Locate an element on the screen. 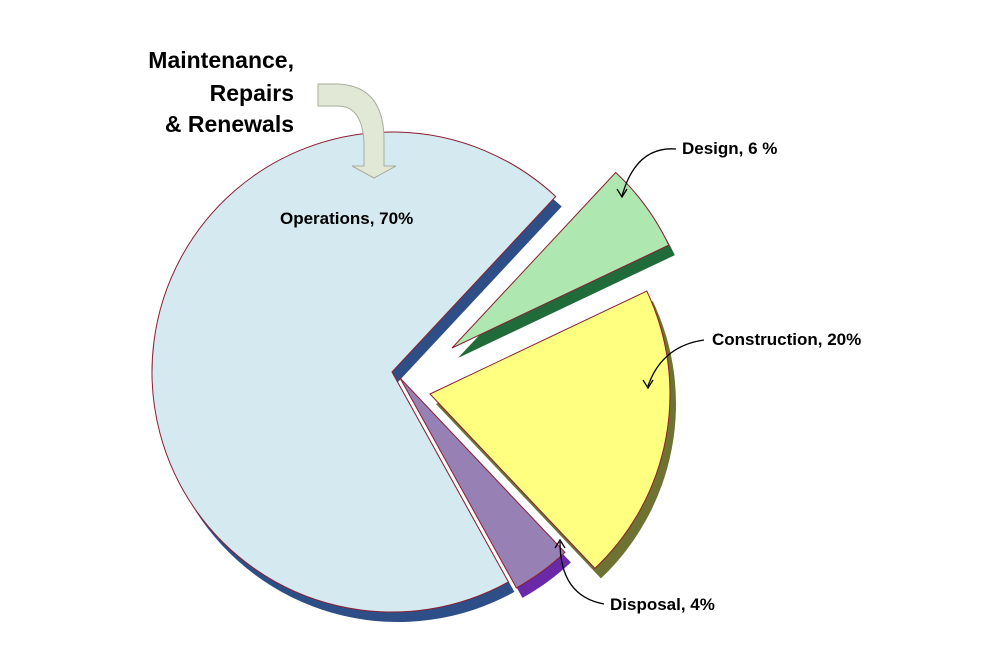 The height and width of the screenshot is (666, 1000). label-operations: Operations, 70% is located at coordinates (346, 218).